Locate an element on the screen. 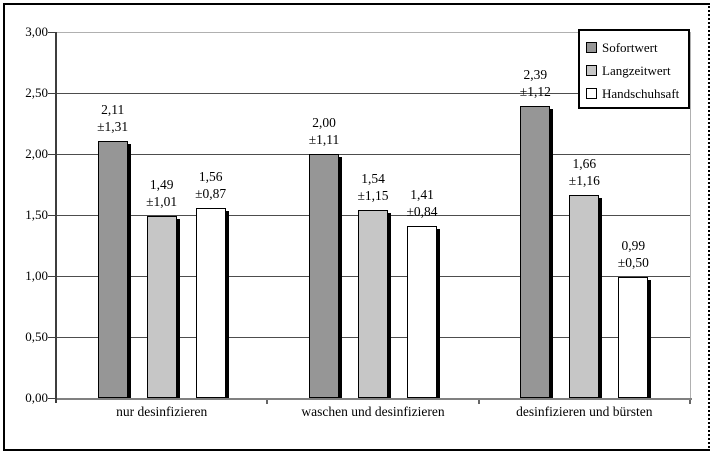  legend-item-sofortwert: Sofortwert is located at coordinates (637, 47).